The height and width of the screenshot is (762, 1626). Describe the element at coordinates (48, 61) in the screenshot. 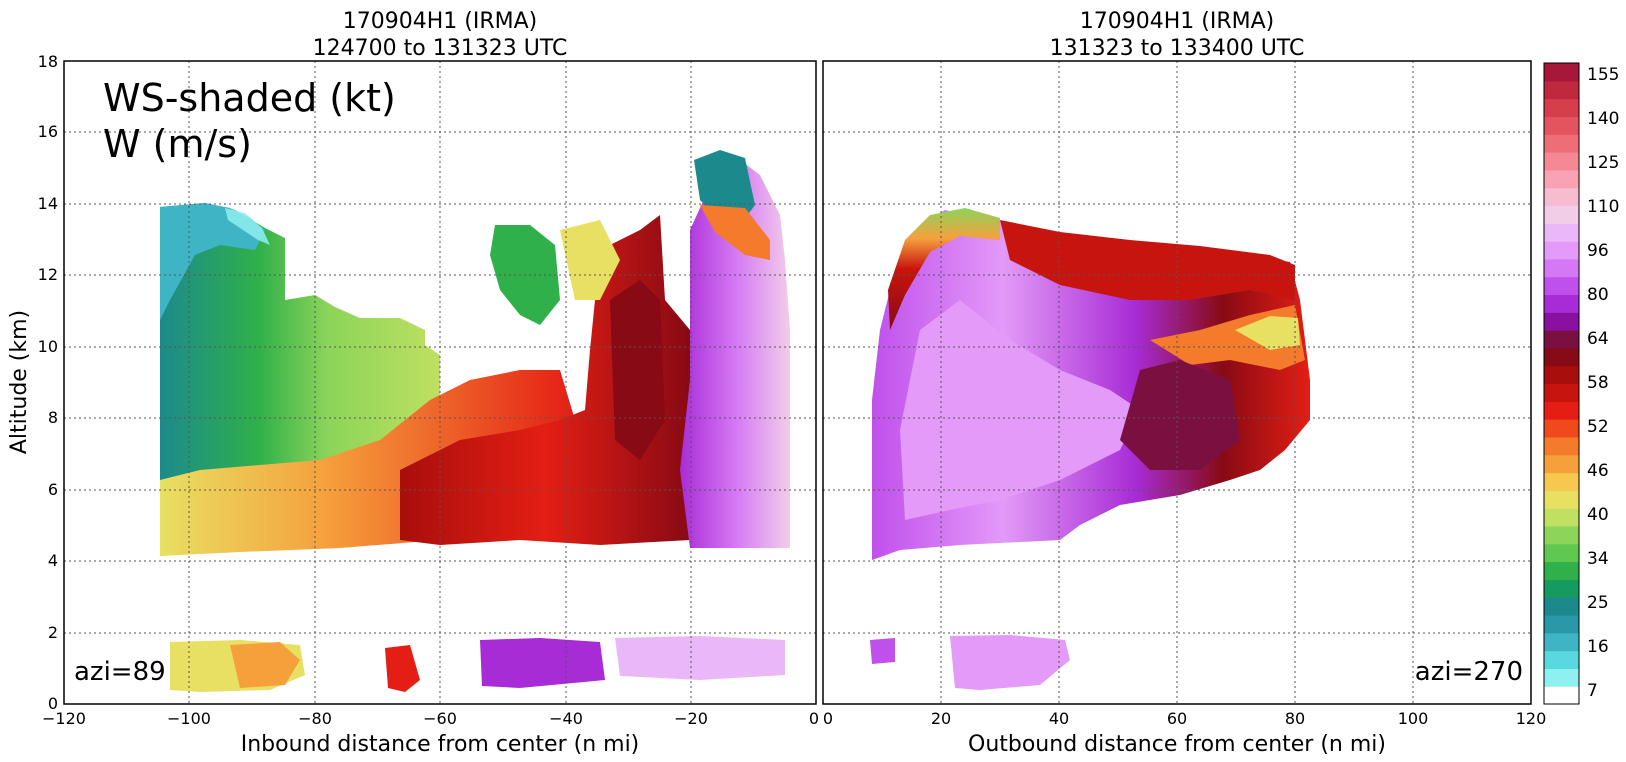

I see `y-tick-label: 18` at that location.